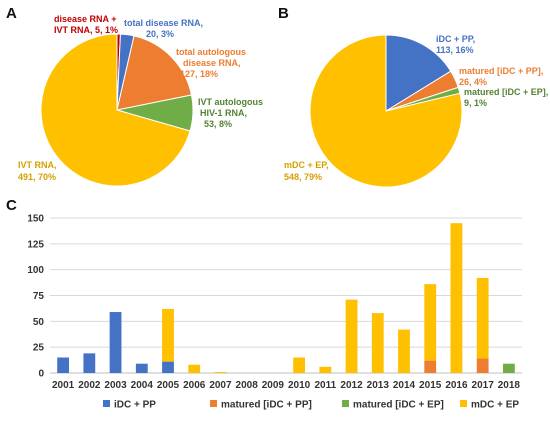 The height and width of the screenshot is (423, 550). What do you see at coordinates (39, 296) in the screenshot?
I see `y-tick-label-75: 75` at bounding box center [39, 296].